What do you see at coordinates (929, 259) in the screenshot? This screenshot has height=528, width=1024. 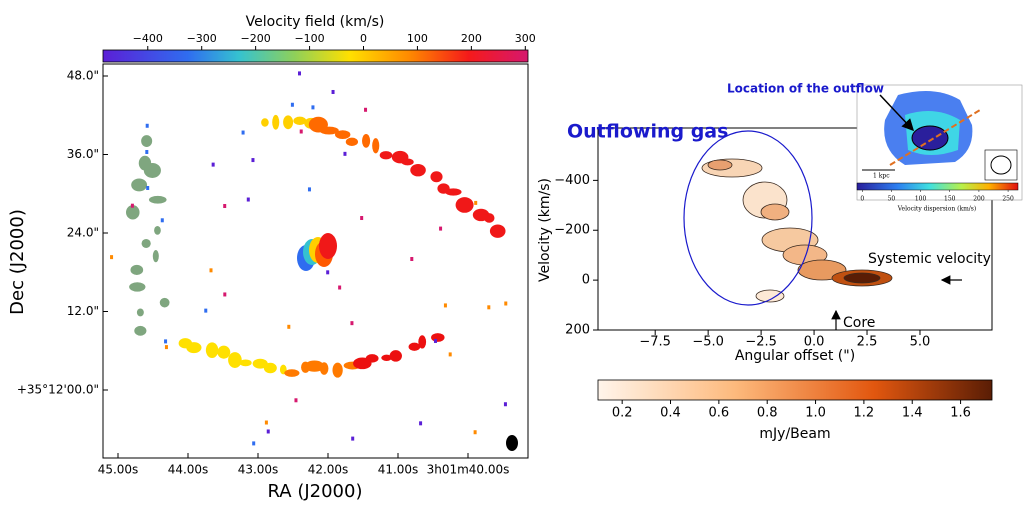 I see `systemic-label: Systemic velocity` at bounding box center [929, 259].